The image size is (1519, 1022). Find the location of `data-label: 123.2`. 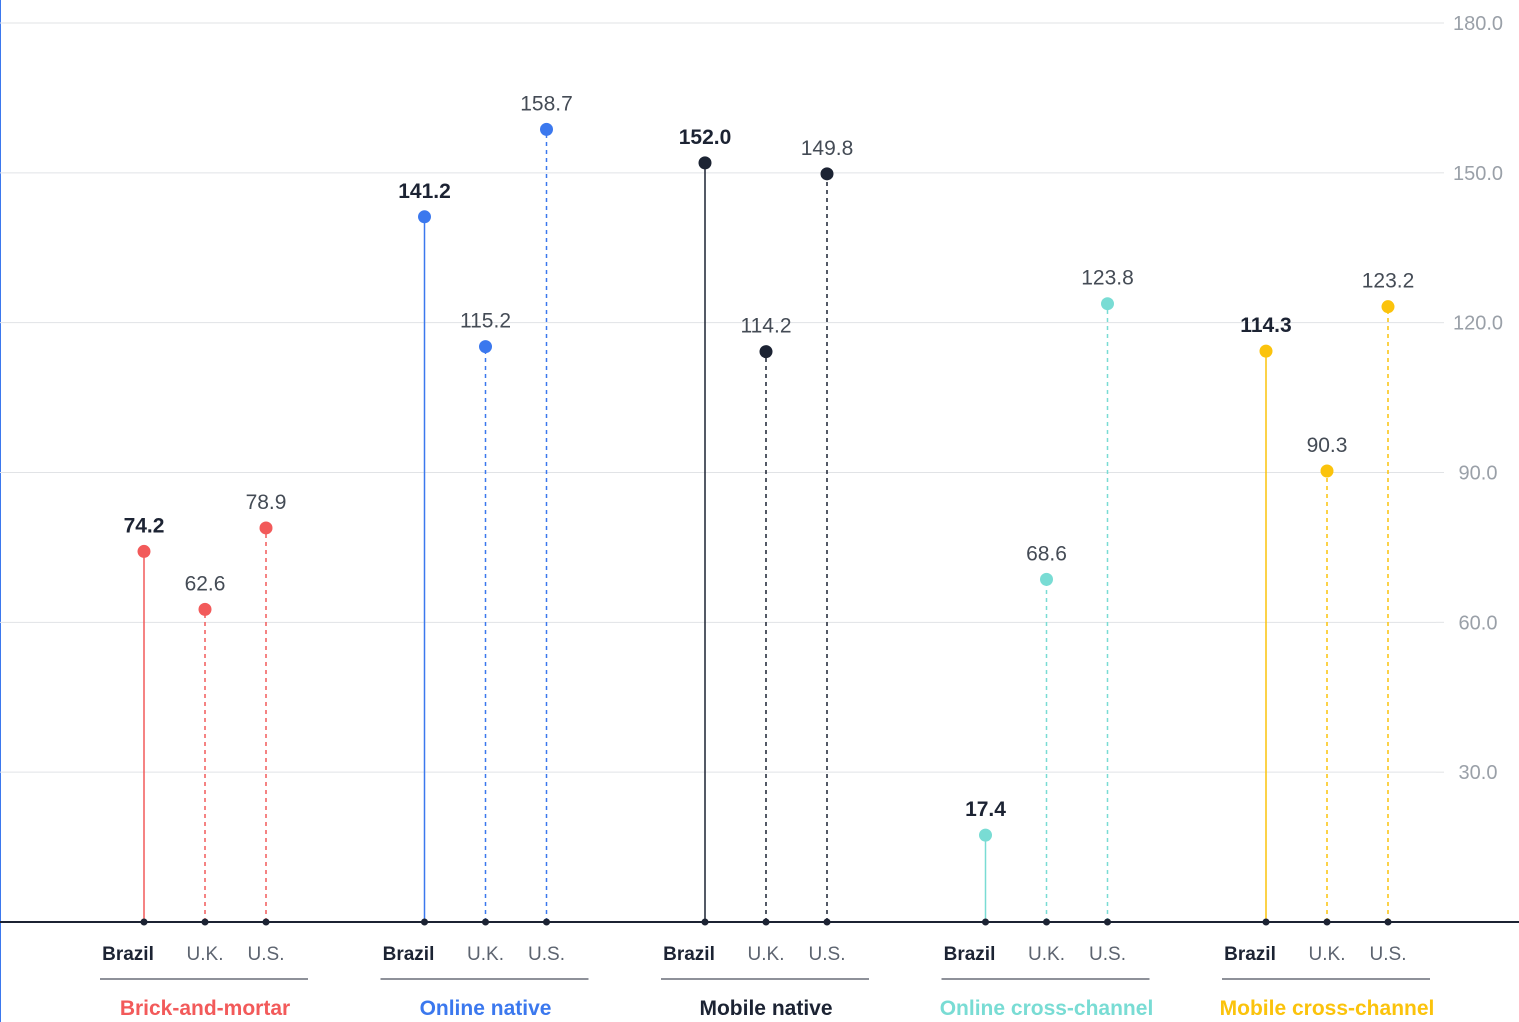

data-label: 123.2 is located at coordinates (1388, 281).